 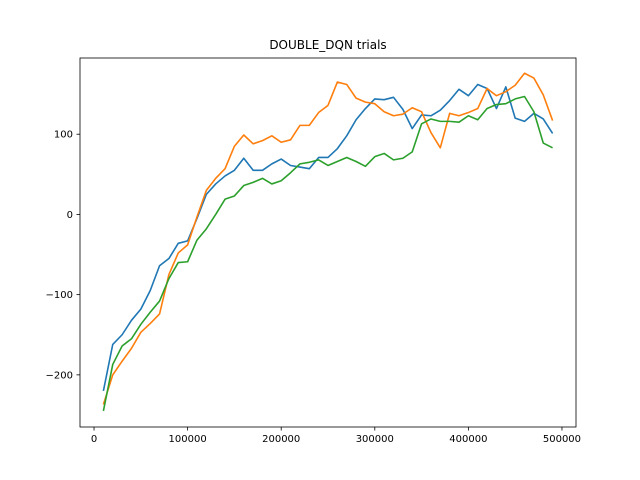 What do you see at coordinates (327, 45) in the screenshot?
I see `chart-title: DOUBLE_DQN trials` at bounding box center [327, 45].